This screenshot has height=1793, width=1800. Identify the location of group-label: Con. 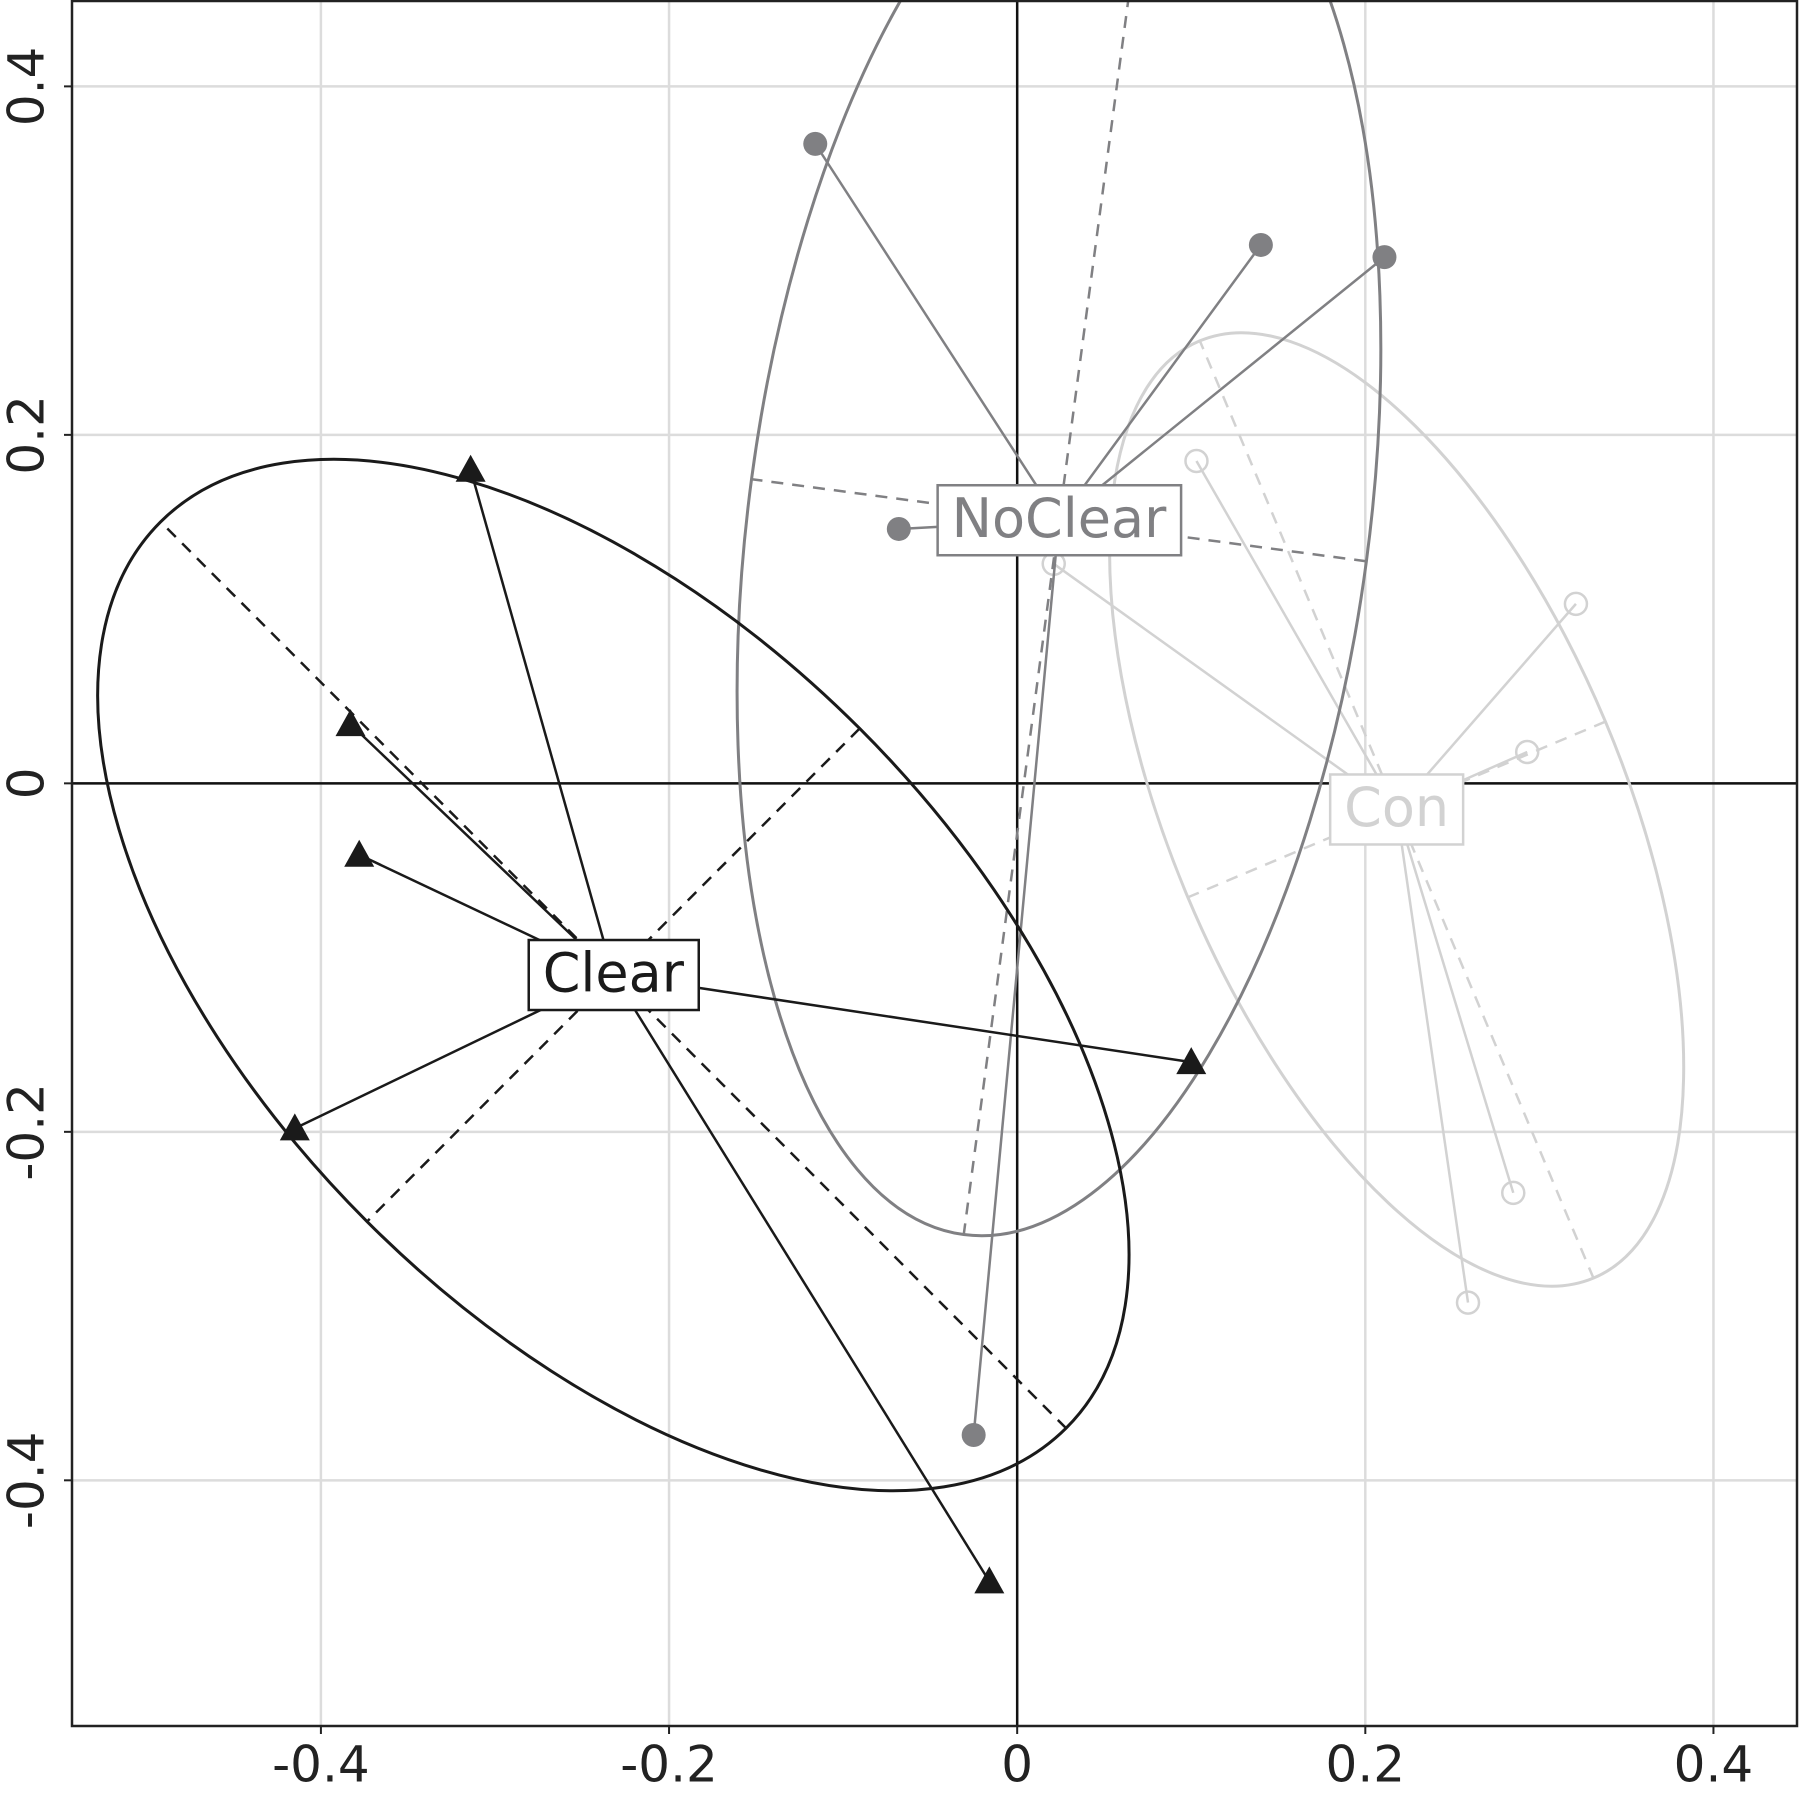
(1396, 807).